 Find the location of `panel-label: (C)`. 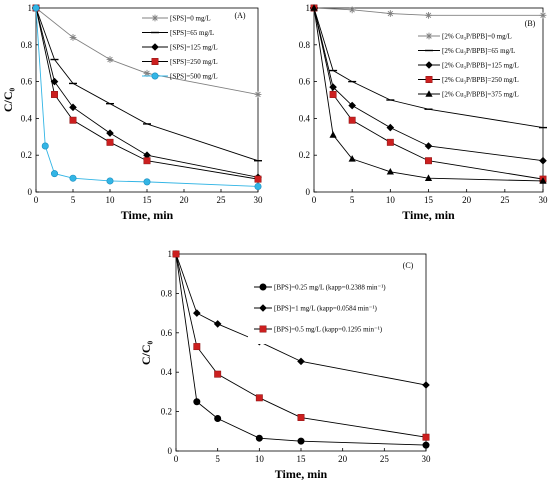

panel-label: (C) is located at coordinates (408, 265).